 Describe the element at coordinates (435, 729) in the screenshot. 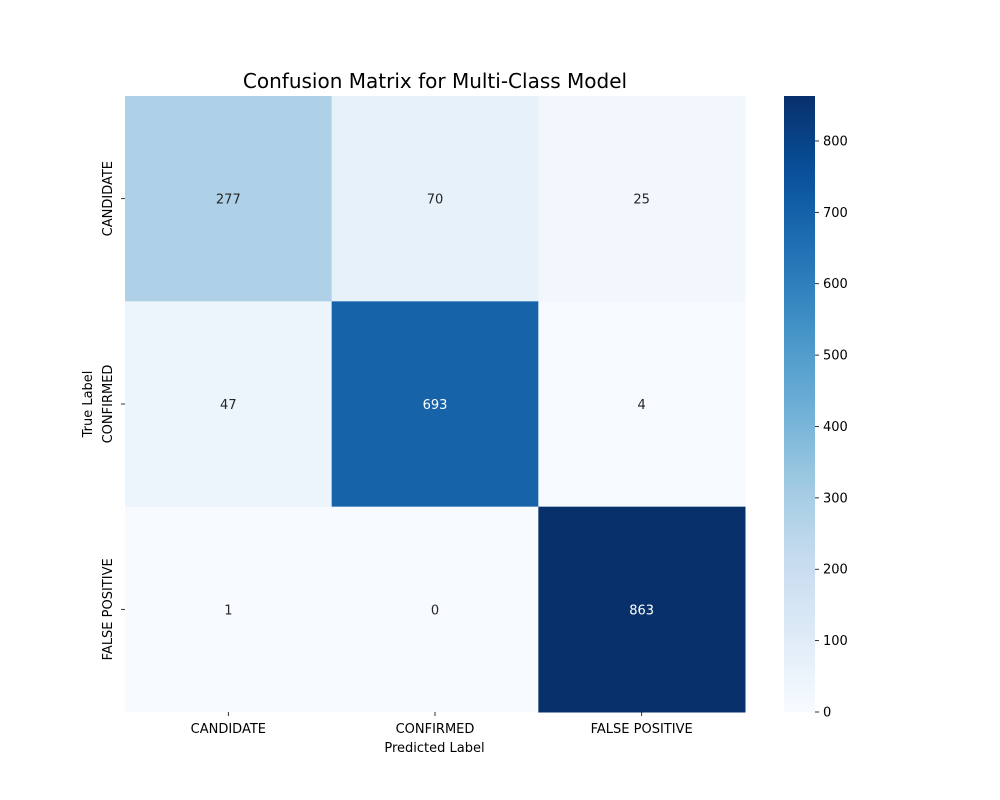

I see `x-tick-label: CONFIRMED` at that location.